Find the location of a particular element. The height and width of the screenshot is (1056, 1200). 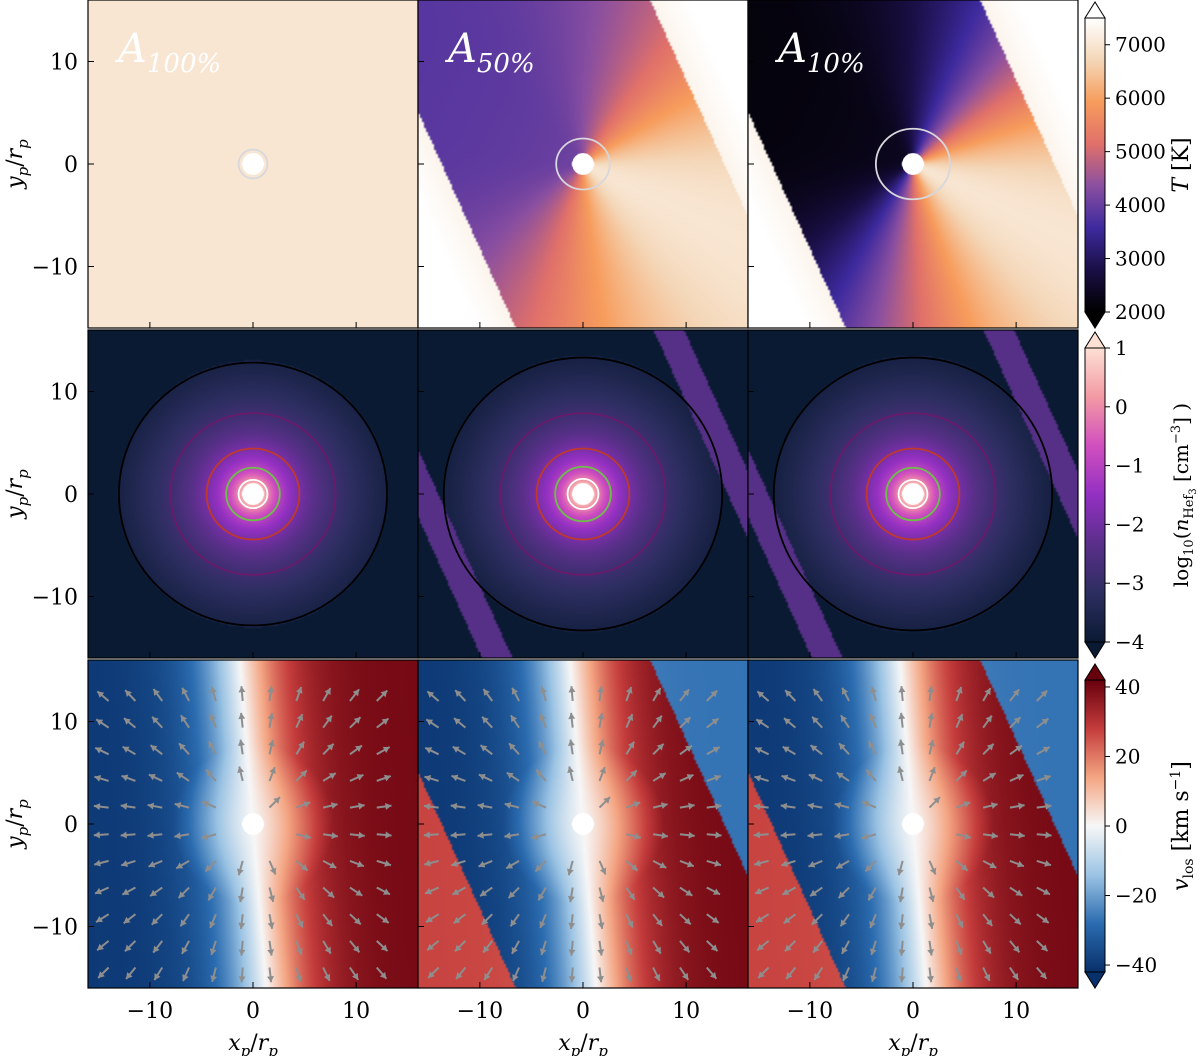

colorbar-tick-label: 5000 is located at coordinates (1140, 152).